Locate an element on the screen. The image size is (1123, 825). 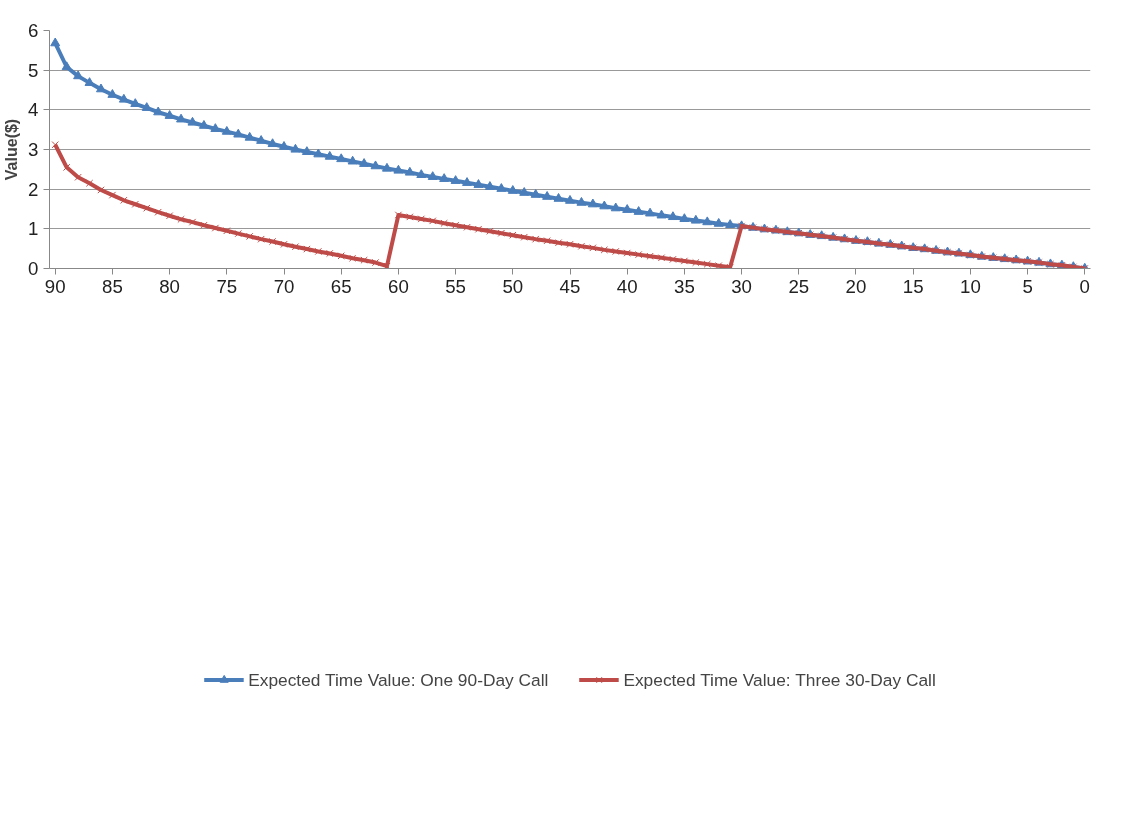
x-tick-label: 90 is located at coordinates (55, 286).